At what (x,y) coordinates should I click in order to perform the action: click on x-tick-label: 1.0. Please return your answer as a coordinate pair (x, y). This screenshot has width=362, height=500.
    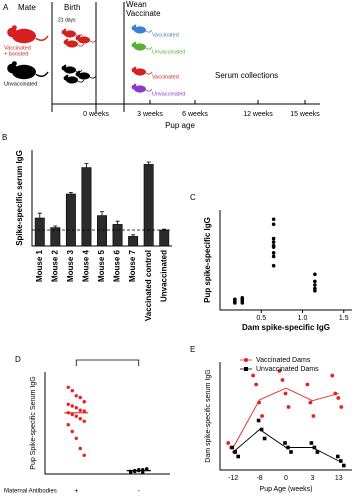
    Looking at the image, I should click on (303, 318).